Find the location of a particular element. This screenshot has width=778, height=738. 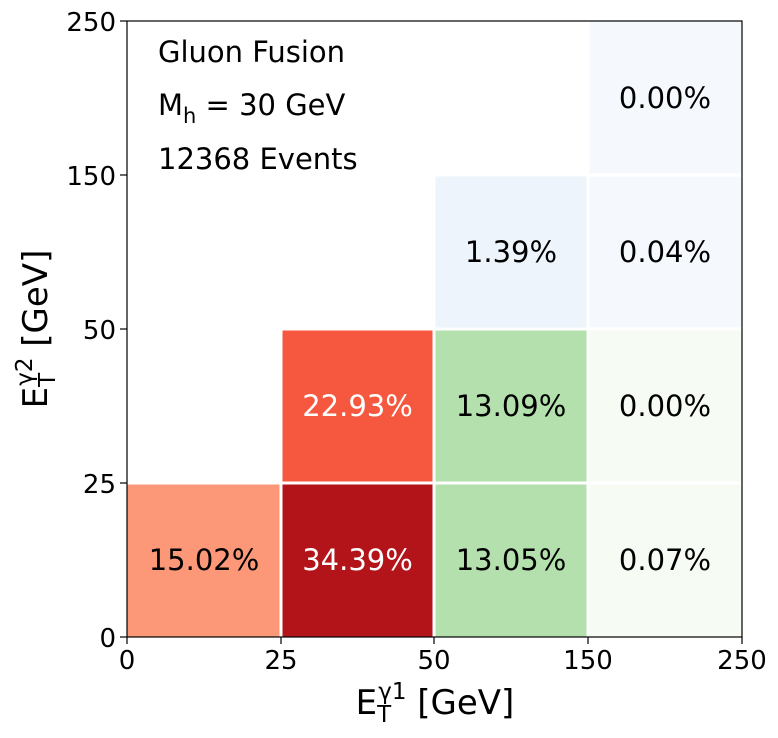

y-tick-label: 50 is located at coordinates (99, 331).